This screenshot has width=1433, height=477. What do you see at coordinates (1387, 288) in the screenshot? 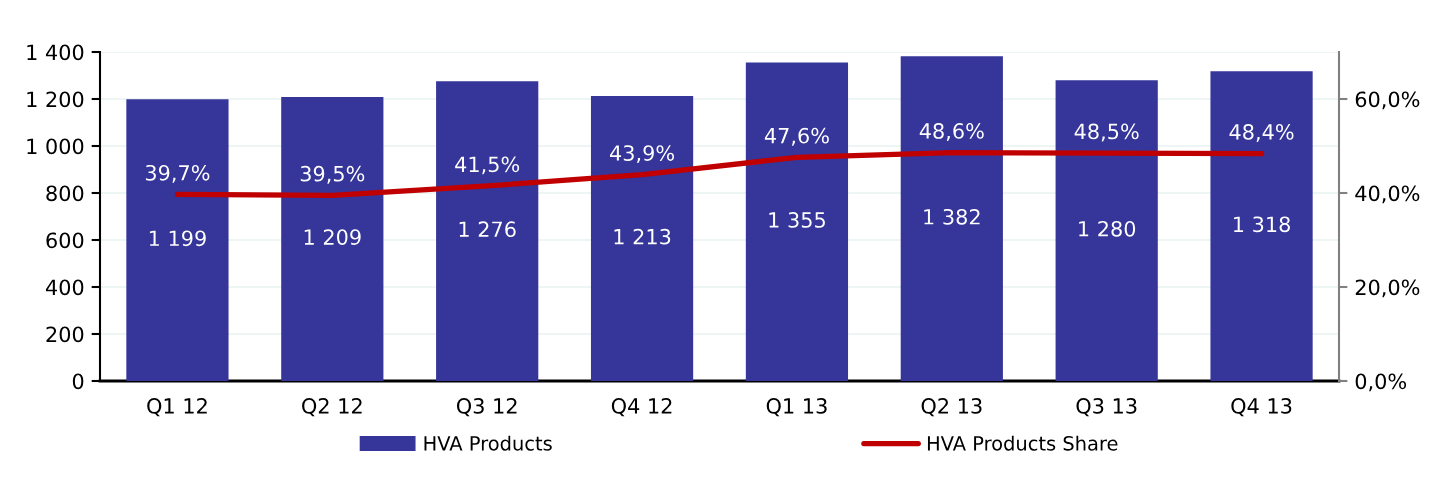
I see `y2-tick-label: 20,0%` at bounding box center [1387, 288].